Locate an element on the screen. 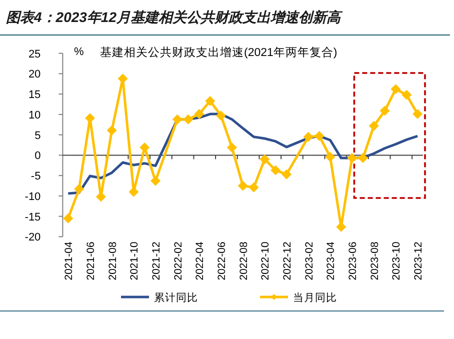  y-axis-title: % is located at coordinates (79, 52).